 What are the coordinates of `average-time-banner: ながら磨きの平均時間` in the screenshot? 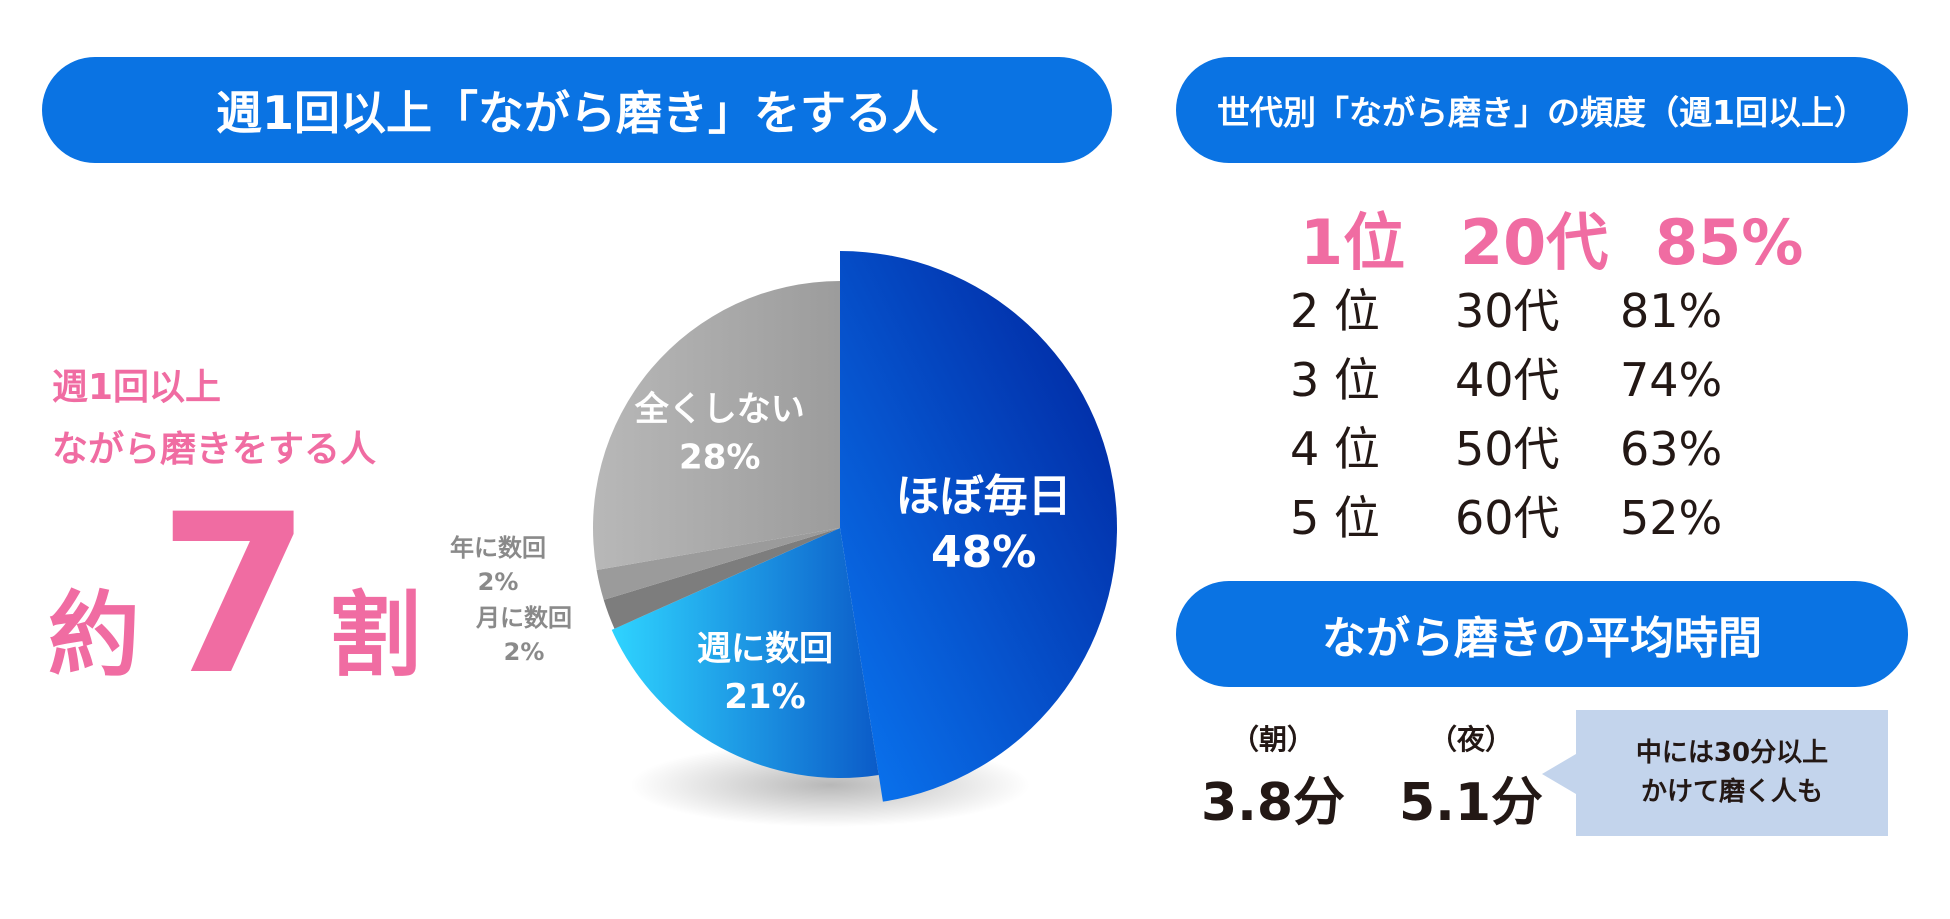 It's located at (1542, 634).